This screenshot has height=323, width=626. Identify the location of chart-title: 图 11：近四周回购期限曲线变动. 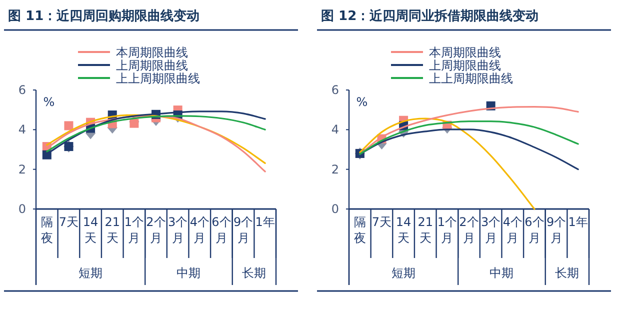
(104, 16).